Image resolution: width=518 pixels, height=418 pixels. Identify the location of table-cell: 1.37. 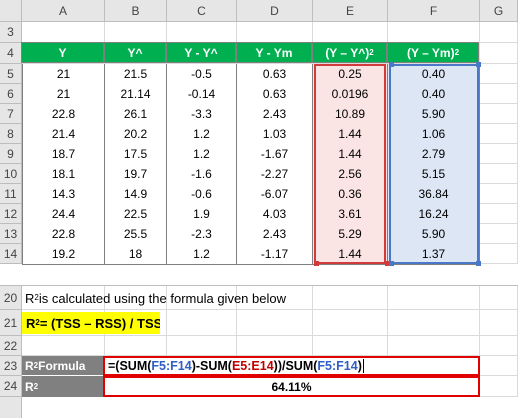
(434, 254).